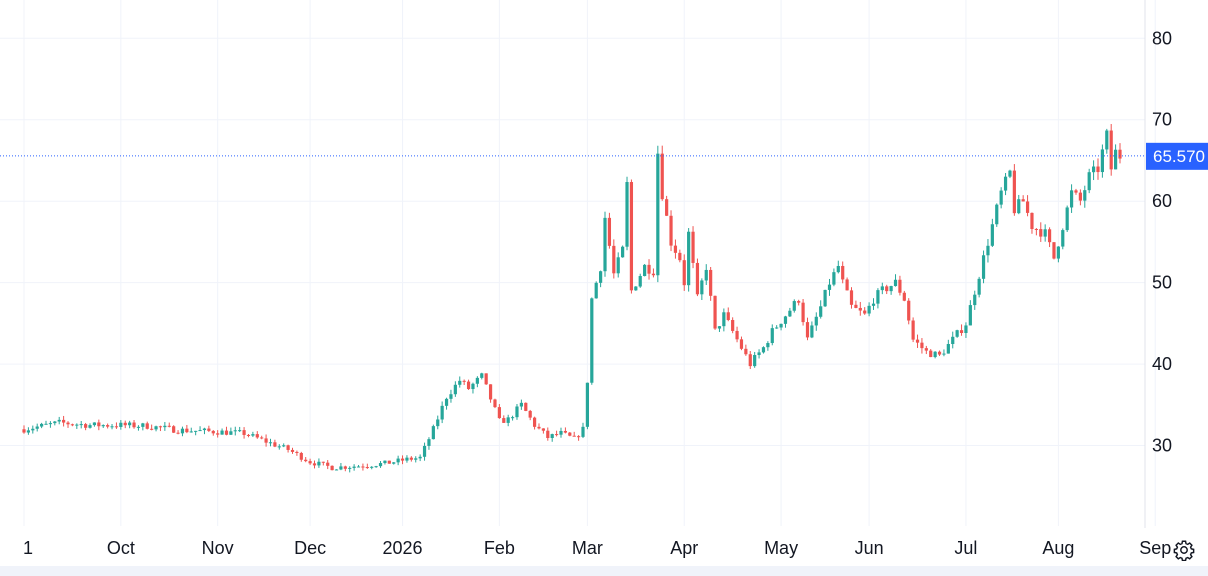  What do you see at coordinates (597, 548) in the screenshot?
I see `time-axis: 1 Oct Nov Dec 2026 Feb Mar Apr May Jun Jul Aug Sep` at bounding box center [597, 548].